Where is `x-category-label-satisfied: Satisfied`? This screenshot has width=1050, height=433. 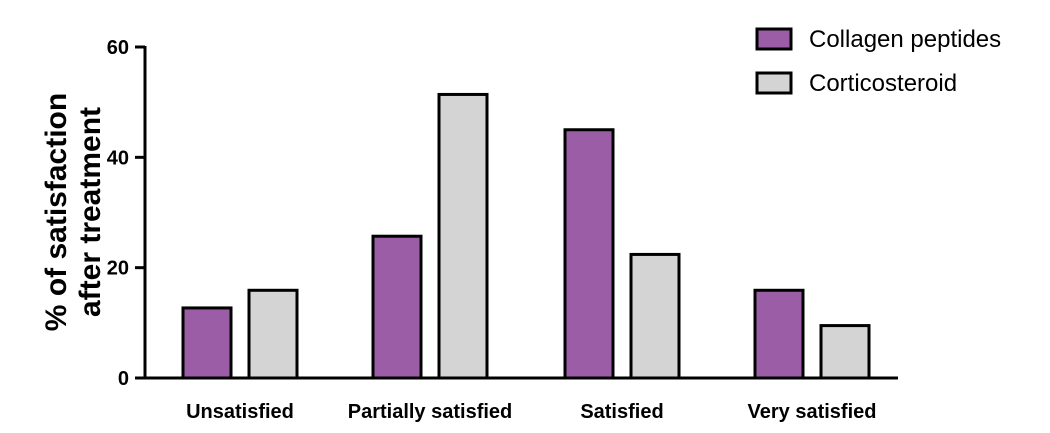 x-category-label-satisfied: Satisfied is located at coordinates (621, 412).